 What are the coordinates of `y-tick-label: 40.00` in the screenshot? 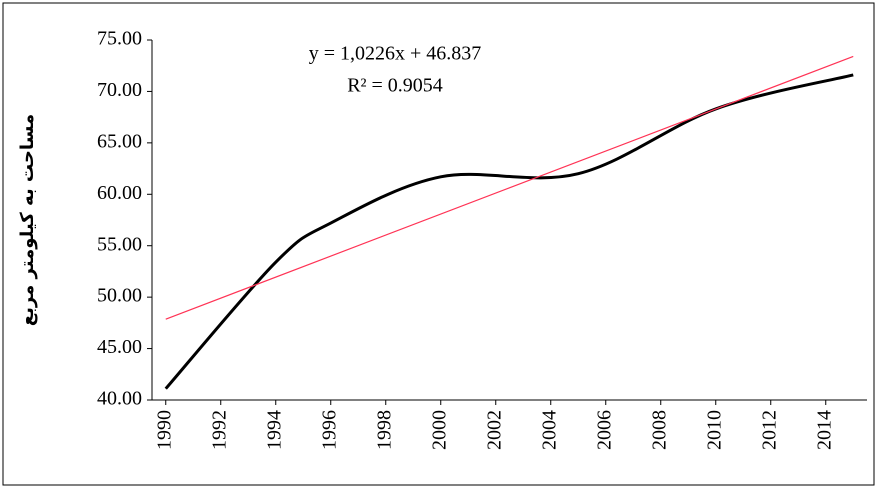 It's located at (119, 399).